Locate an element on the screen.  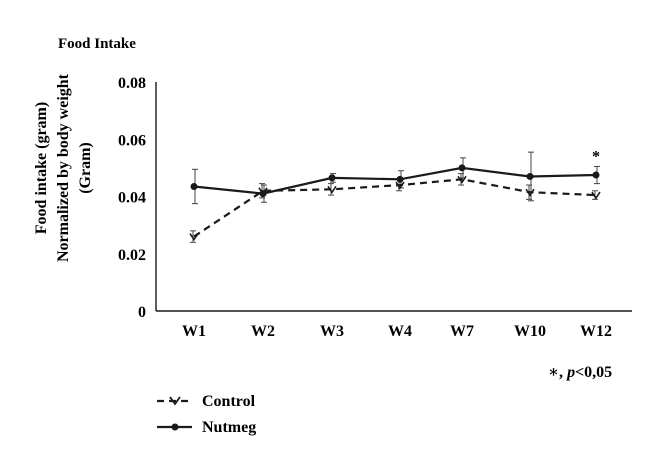
x-tick-label: W10 is located at coordinates (530, 331).